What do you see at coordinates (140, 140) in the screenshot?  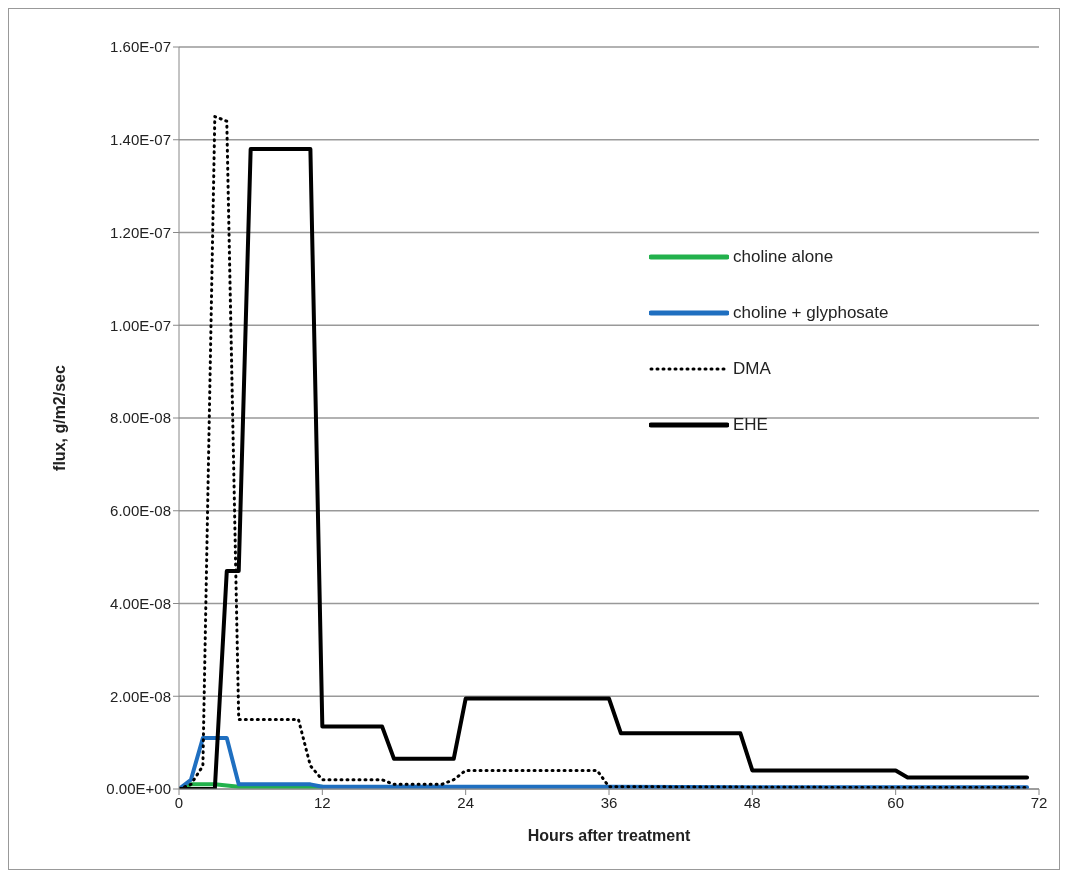 I see `y-tick-label: 1.40E-07` at bounding box center [140, 140].